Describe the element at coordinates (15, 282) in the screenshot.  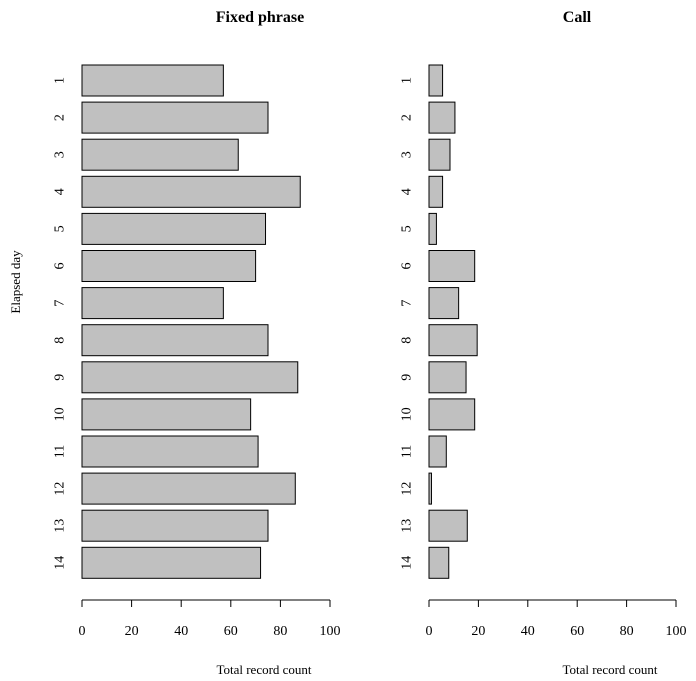
I see `y-axis-label: Elapsed day` at that location.